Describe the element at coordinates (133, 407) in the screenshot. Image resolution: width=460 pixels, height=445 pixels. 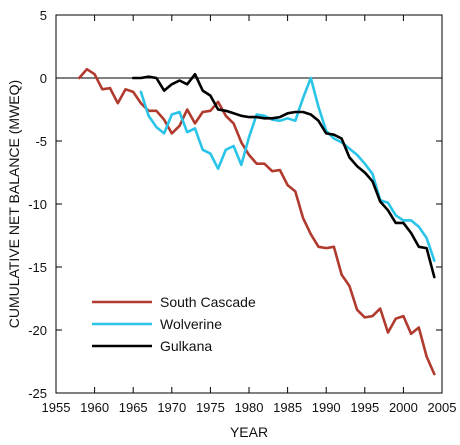
I see `x-tick-label: 1965` at that location.